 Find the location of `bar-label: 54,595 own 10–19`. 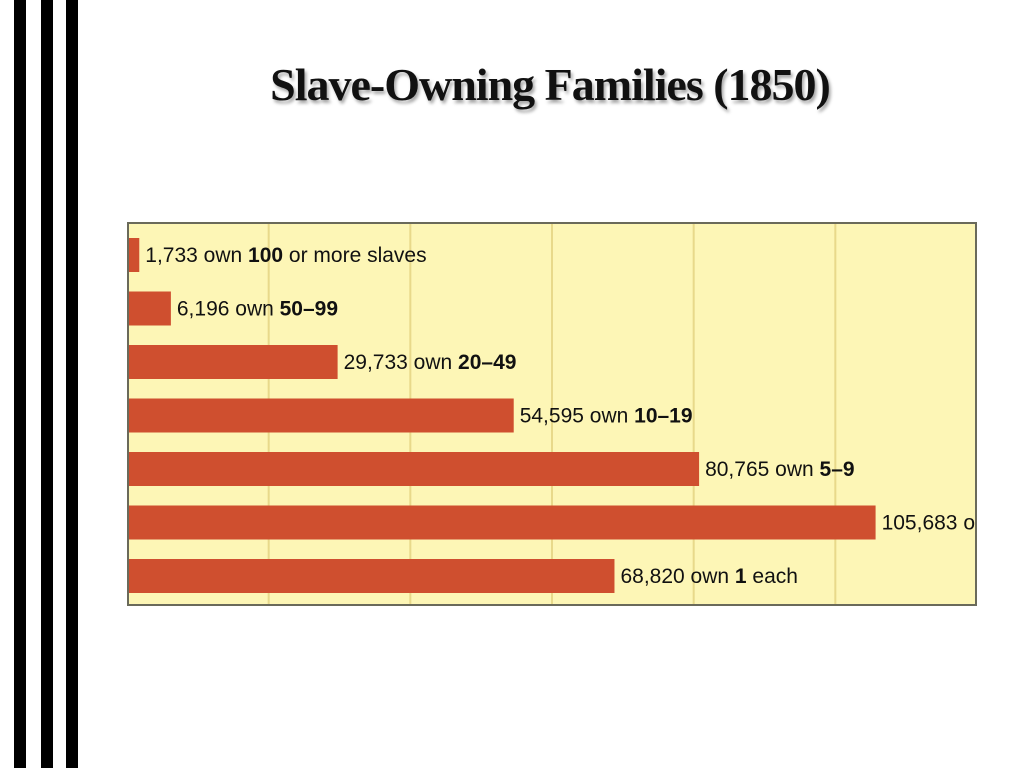

bar-label: 54,595 own 10–19 is located at coordinates (606, 416).